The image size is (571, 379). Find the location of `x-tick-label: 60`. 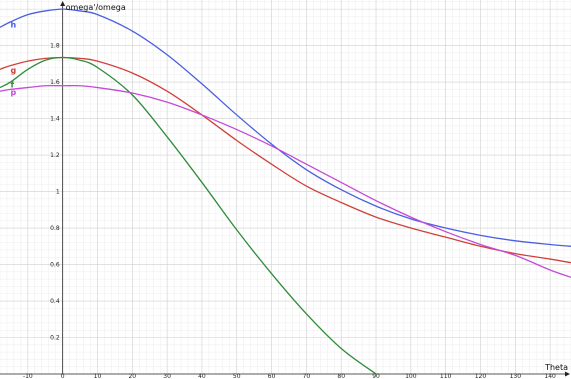

x-tick-label: 60 is located at coordinates (272, 376).